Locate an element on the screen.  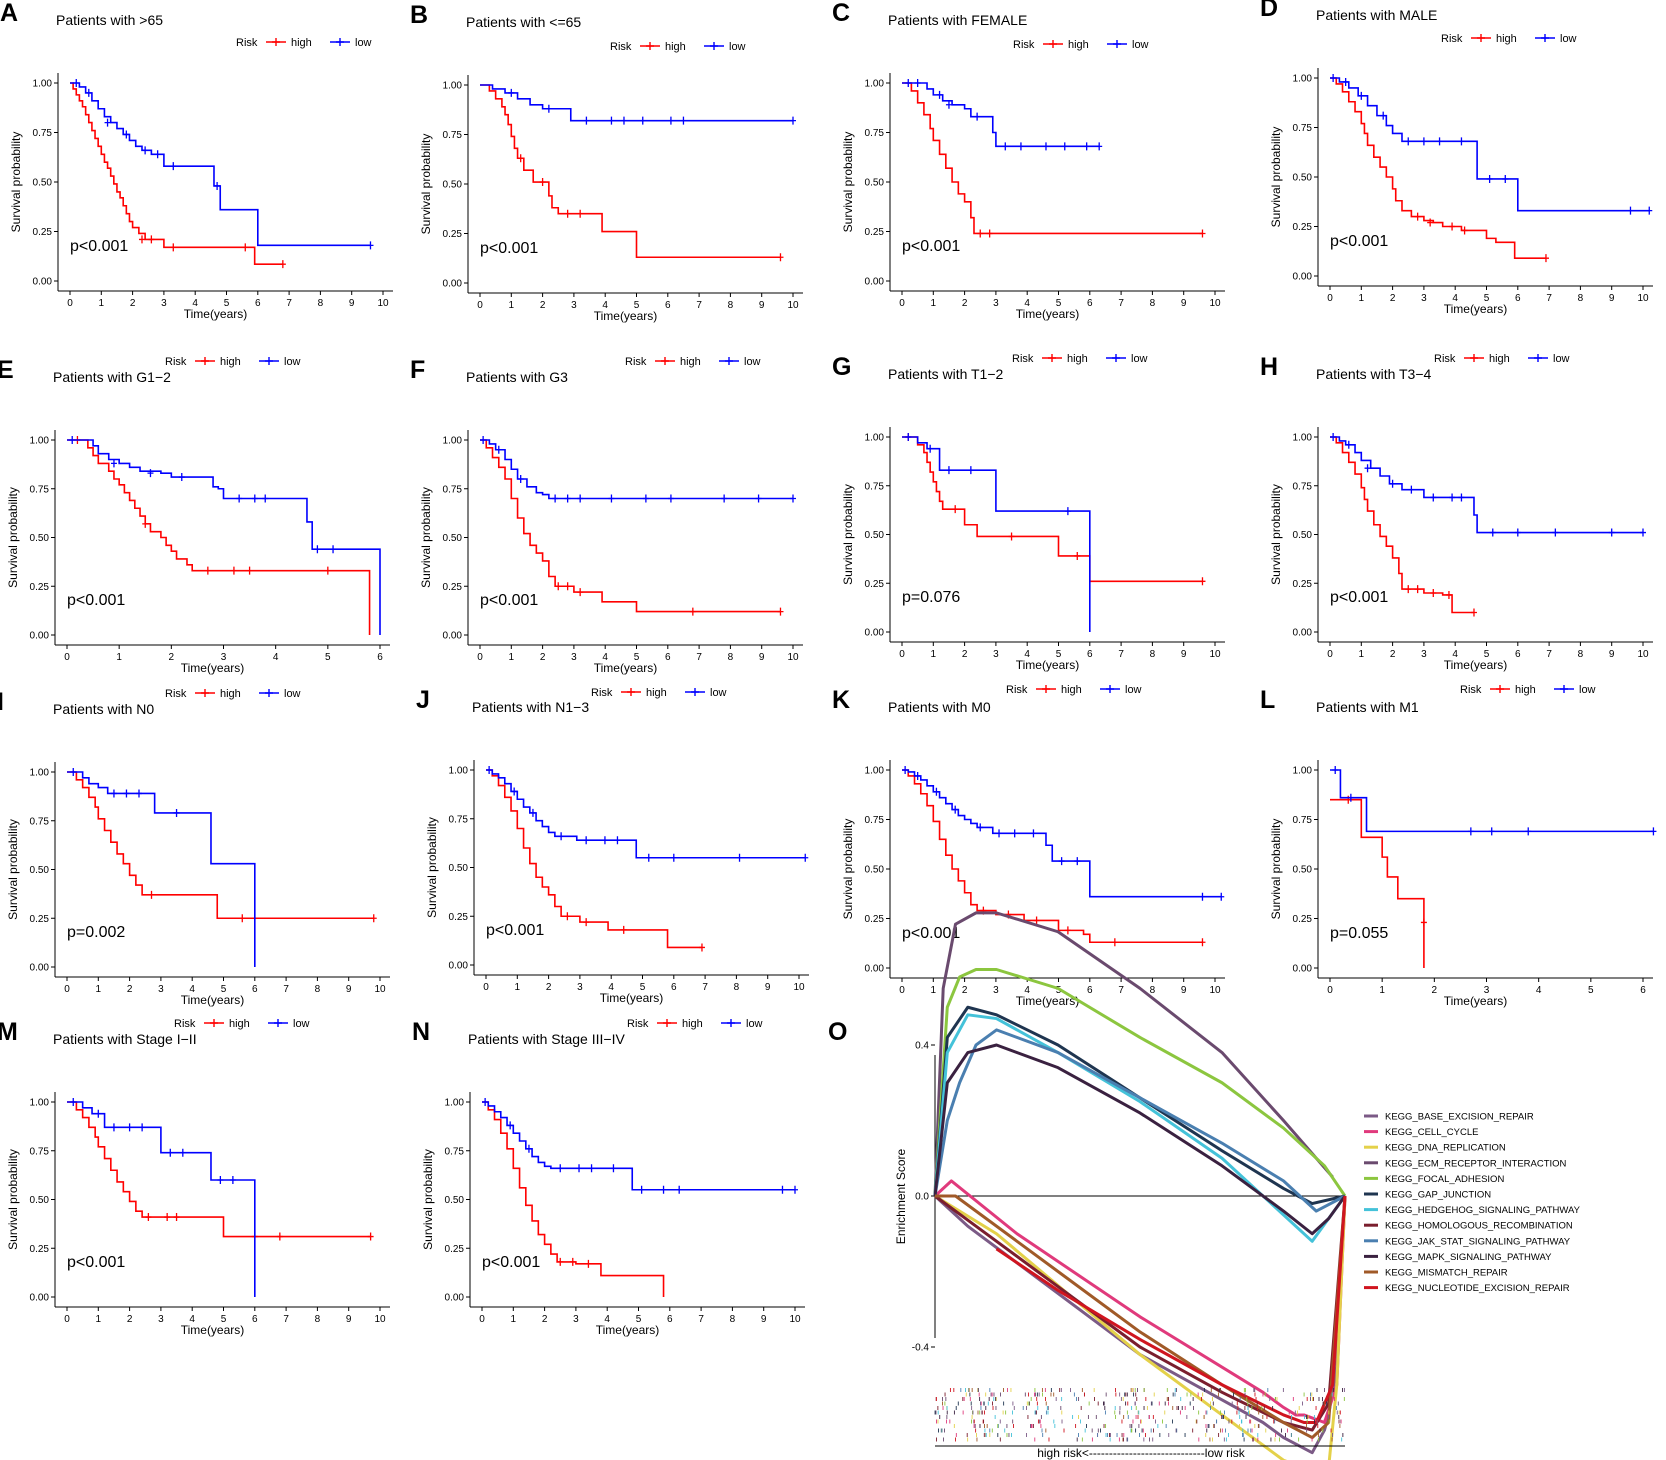
y-tick-label: 0.50 is located at coordinates (40, 538).